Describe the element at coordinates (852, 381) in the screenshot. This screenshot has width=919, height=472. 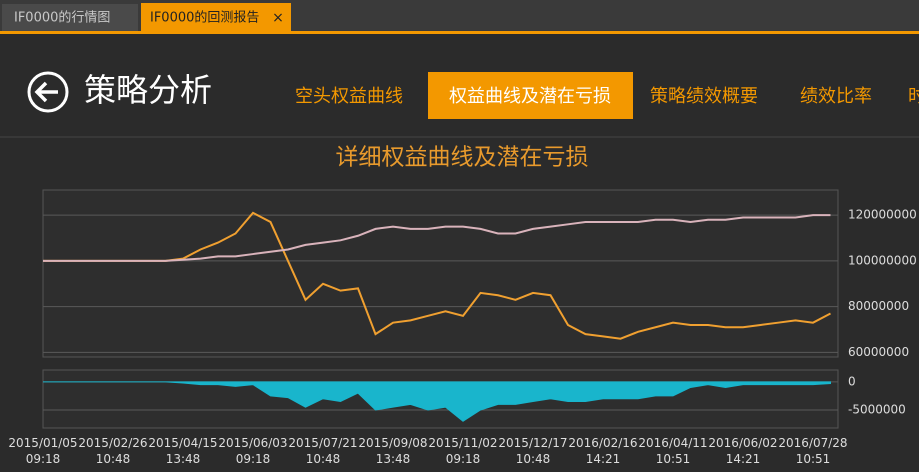
I see `y-tick-label: 0` at that location.